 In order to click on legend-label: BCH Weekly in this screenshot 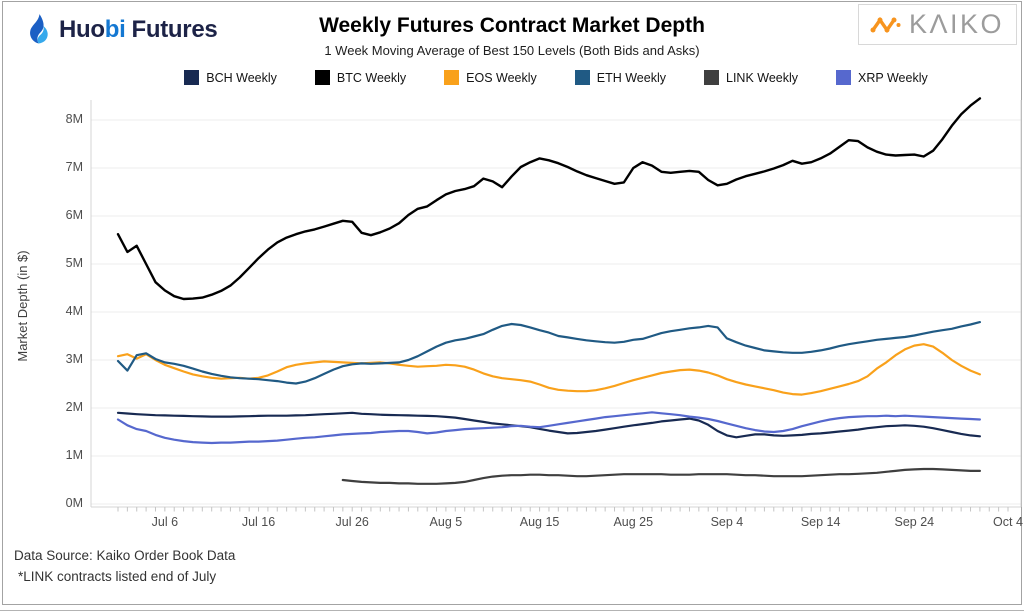, I will do `click(241, 77)`.